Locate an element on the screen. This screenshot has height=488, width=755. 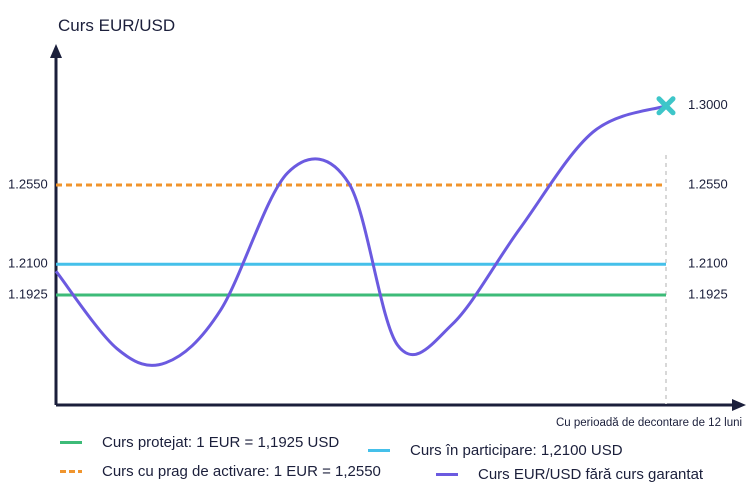
legend-item-participation: Curs în participare: 1,2100 USD is located at coordinates (495, 450).